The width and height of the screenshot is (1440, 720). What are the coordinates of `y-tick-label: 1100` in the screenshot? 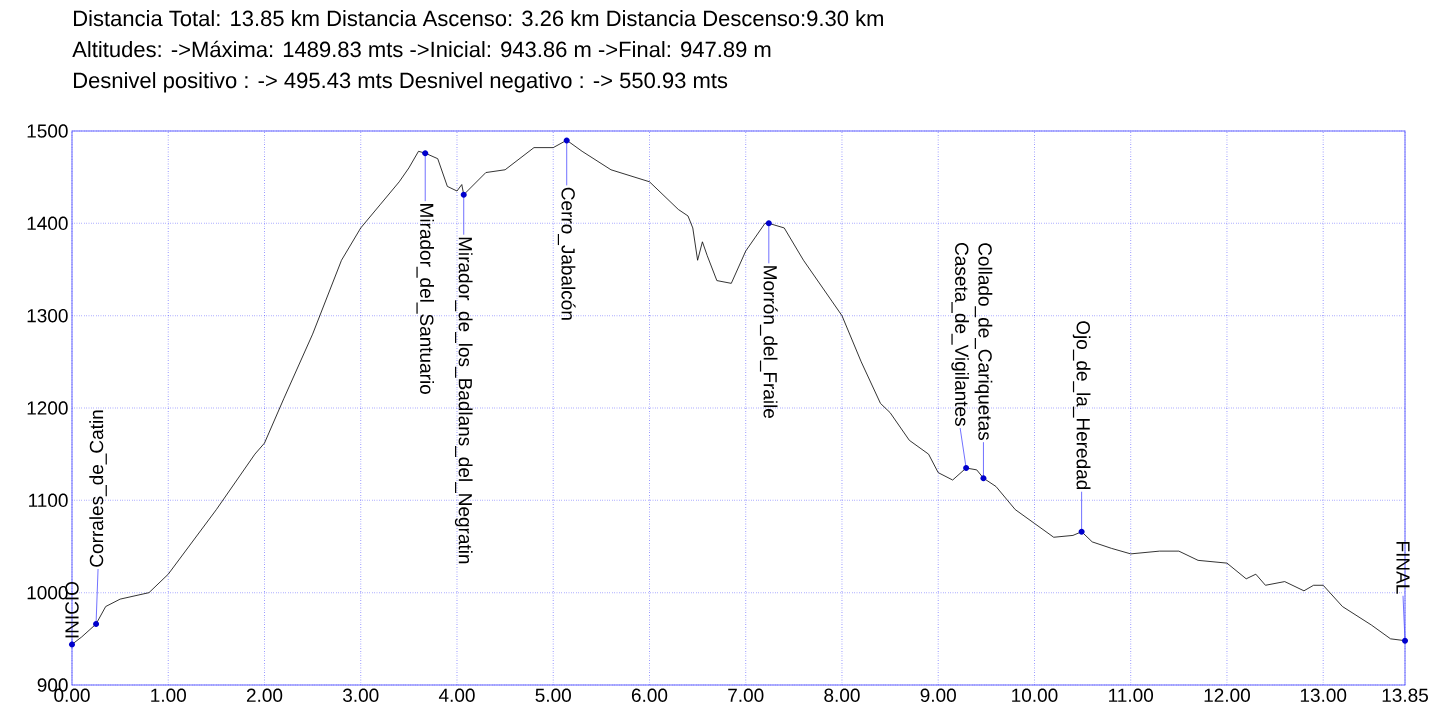 It's located at (48, 500).